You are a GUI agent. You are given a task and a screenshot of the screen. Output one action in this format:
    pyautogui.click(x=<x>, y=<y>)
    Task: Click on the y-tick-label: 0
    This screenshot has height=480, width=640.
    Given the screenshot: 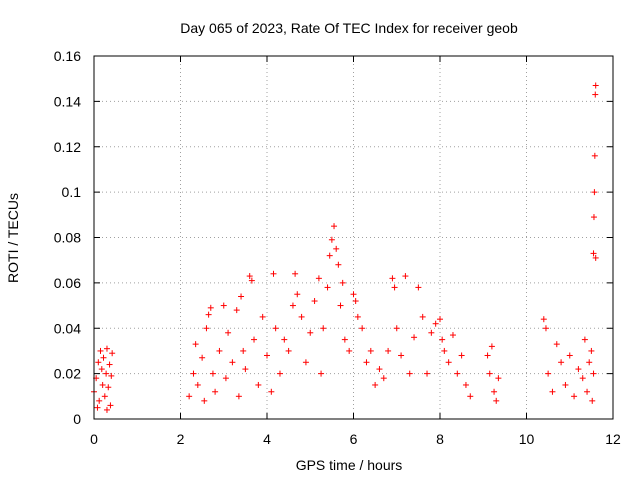 What is the action you would take?
    pyautogui.click(x=77, y=419)
    